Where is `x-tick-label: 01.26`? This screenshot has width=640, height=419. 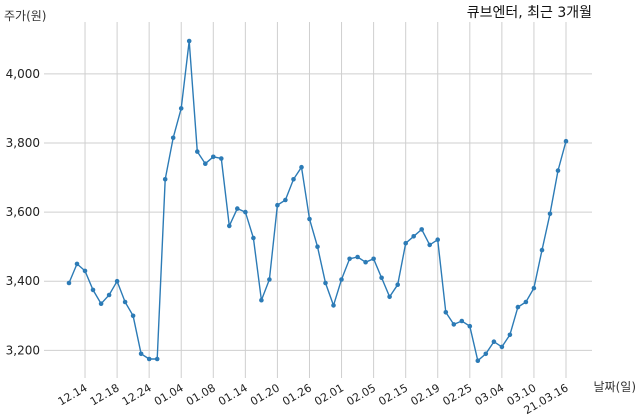
x-tick-label: 01.26 is located at coordinates (297, 394).